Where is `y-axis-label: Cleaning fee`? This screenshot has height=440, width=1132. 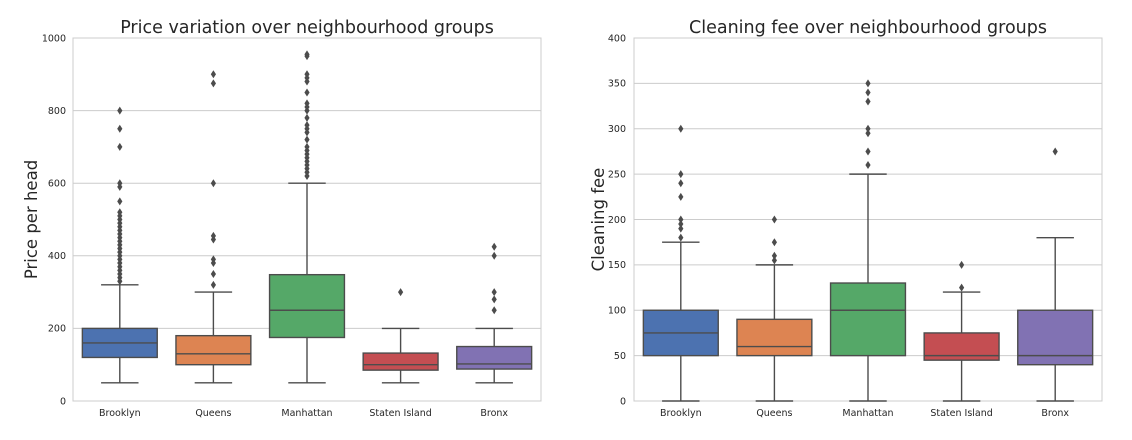
y-axis-label: Cleaning fee is located at coordinates (598, 220).